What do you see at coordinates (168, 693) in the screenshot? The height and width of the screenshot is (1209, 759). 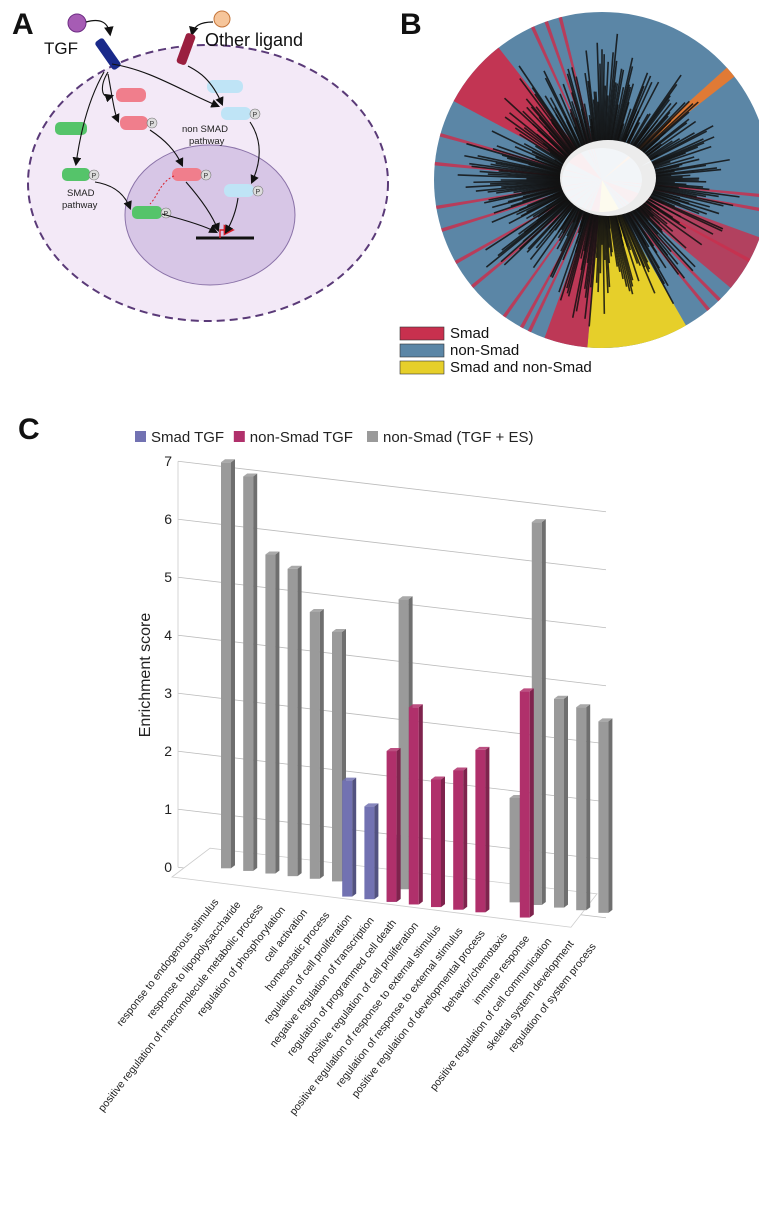 I see `y-tick-label: 3` at bounding box center [168, 693].